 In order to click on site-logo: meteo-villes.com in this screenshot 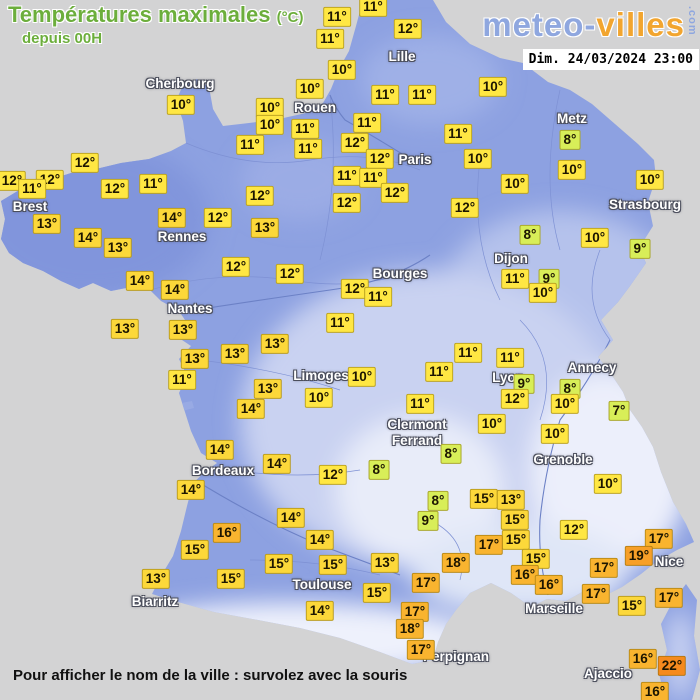, I will do `click(590, 25)`.